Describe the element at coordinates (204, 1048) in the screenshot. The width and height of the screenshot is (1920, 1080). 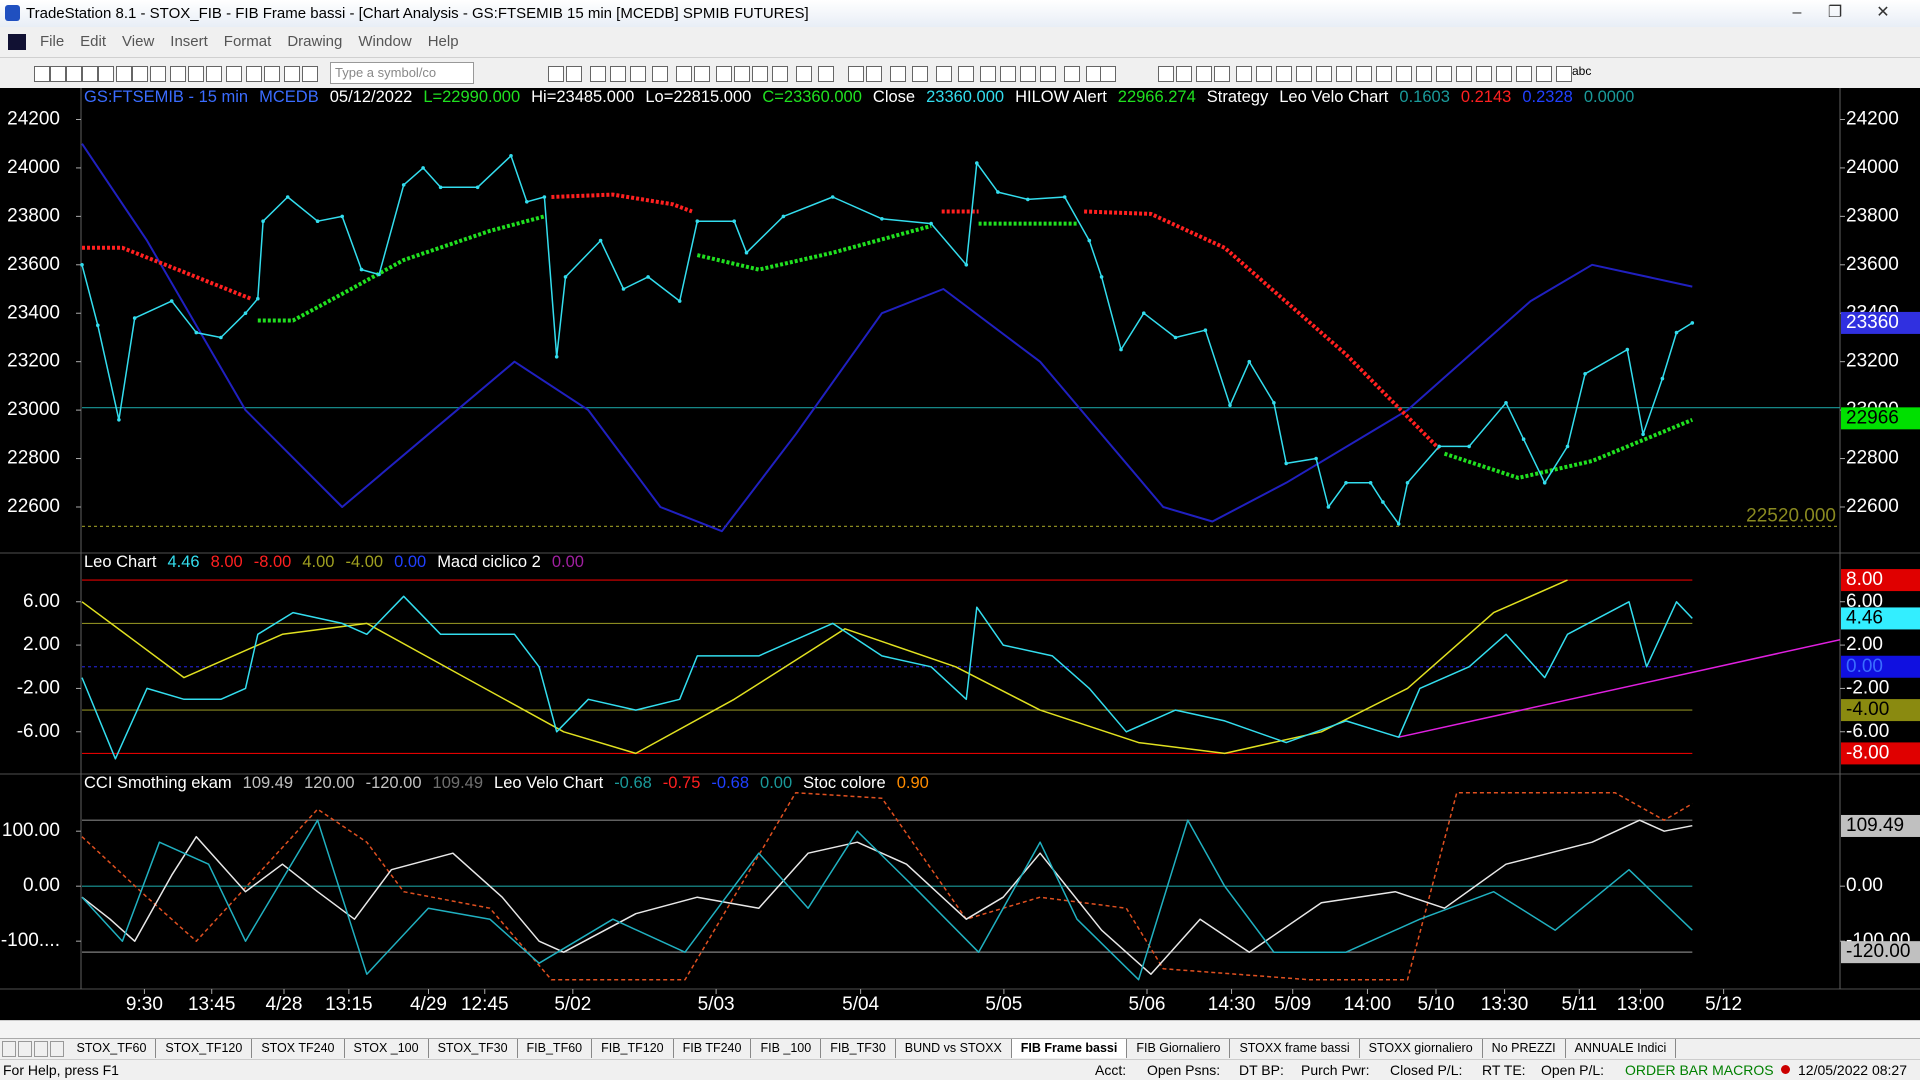
I see `workspace-tab: STOX_TF120` at that location.